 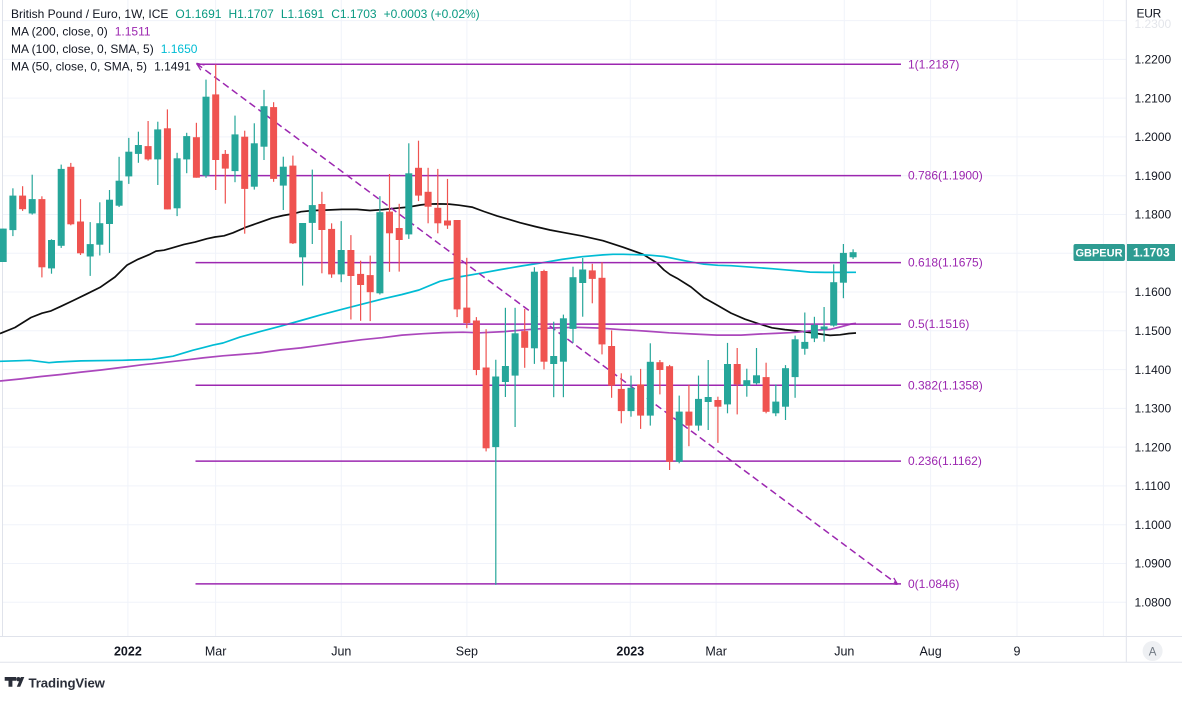 What do you see at coordinates (1153, 486) in the screenshot?
I see `svg-text: 1.1100` at bounding box center [1153, 486].